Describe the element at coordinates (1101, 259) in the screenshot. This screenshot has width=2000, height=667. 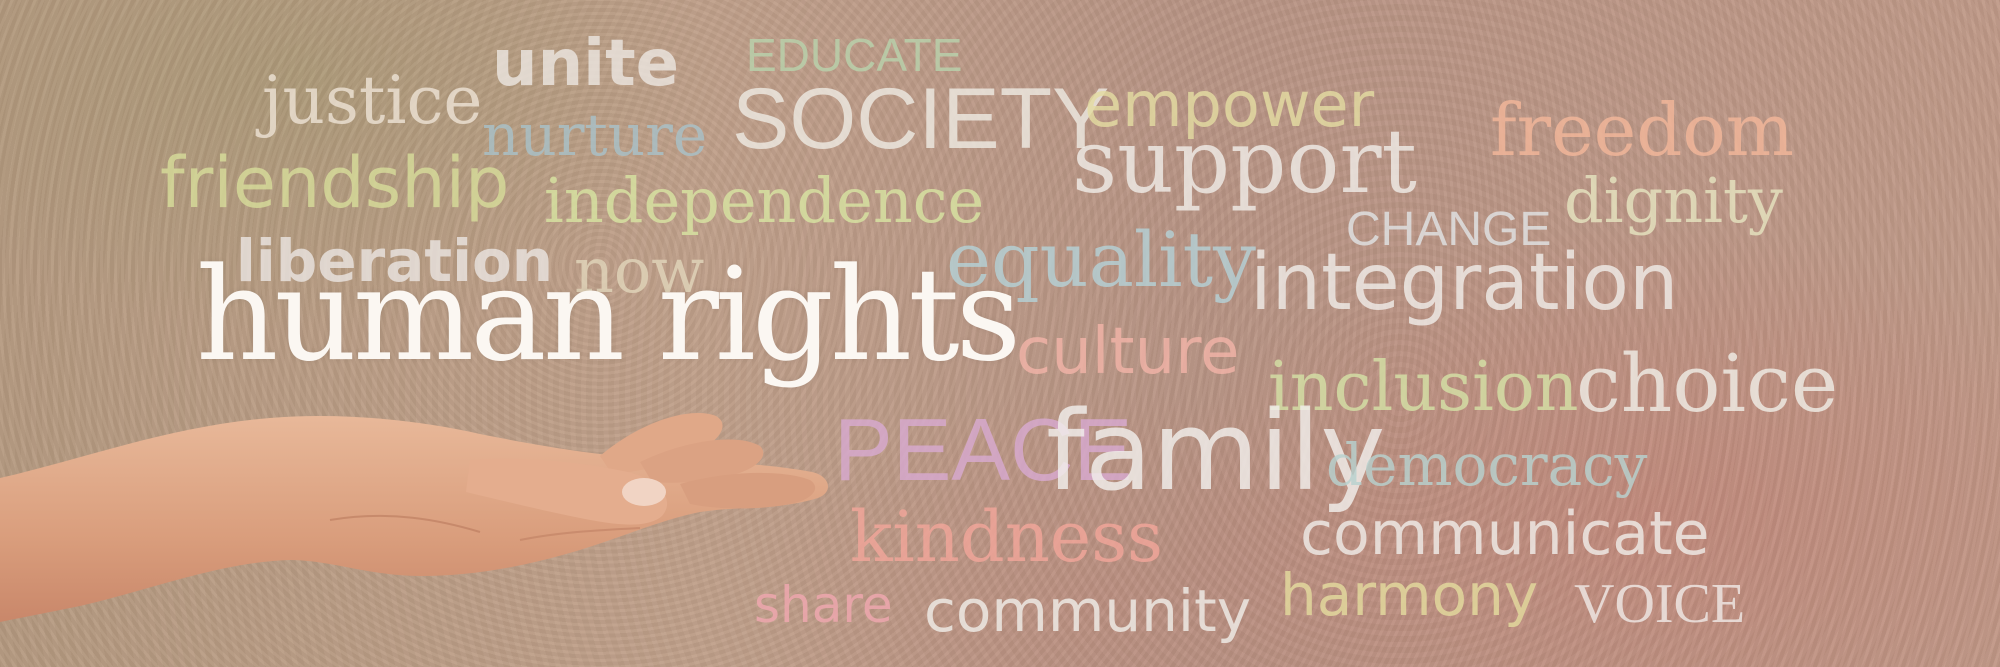
I see `cloud-word-equality: equality` at that location.